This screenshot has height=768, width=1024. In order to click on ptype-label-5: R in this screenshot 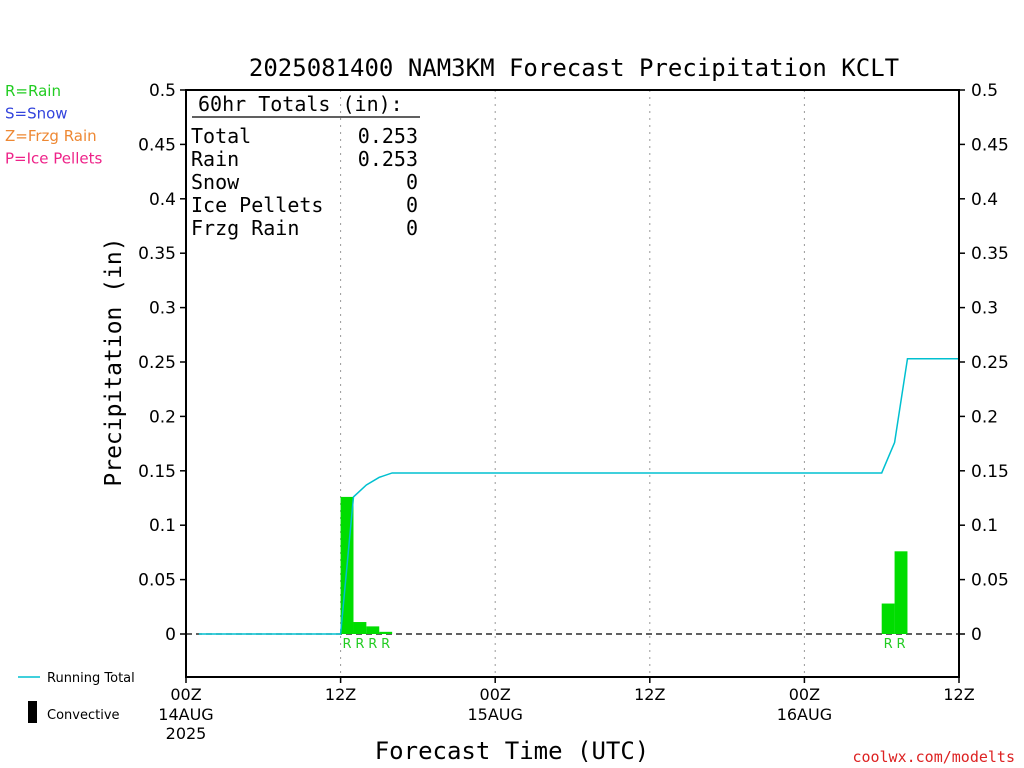, I will do `click(901, 644)`.